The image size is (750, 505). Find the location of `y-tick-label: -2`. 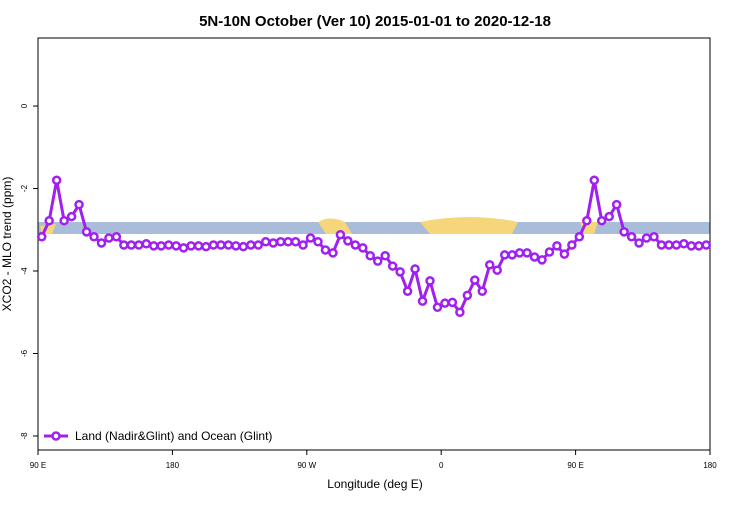

y-tick-label: -2 is located at coordinates (24, 188).